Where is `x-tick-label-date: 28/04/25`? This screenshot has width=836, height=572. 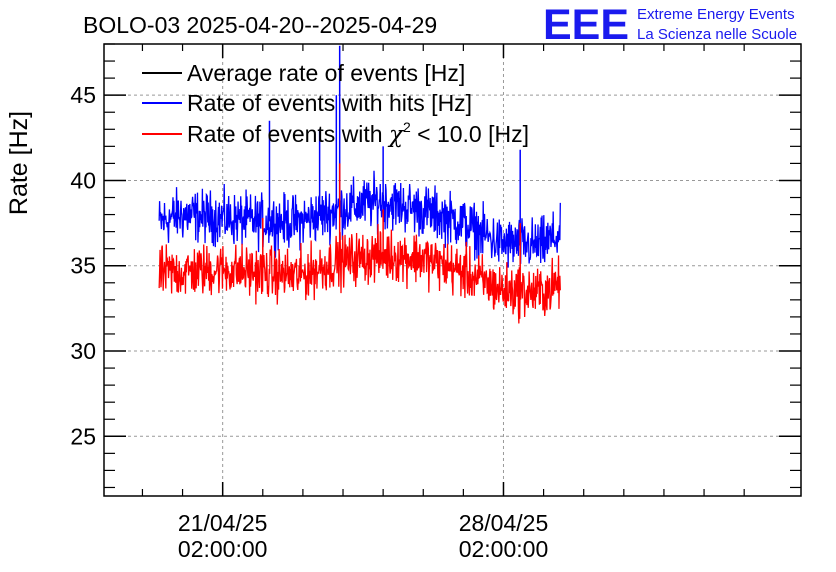 x-tick-label-date: 28/04/25 is located at coordinates (504, 523).